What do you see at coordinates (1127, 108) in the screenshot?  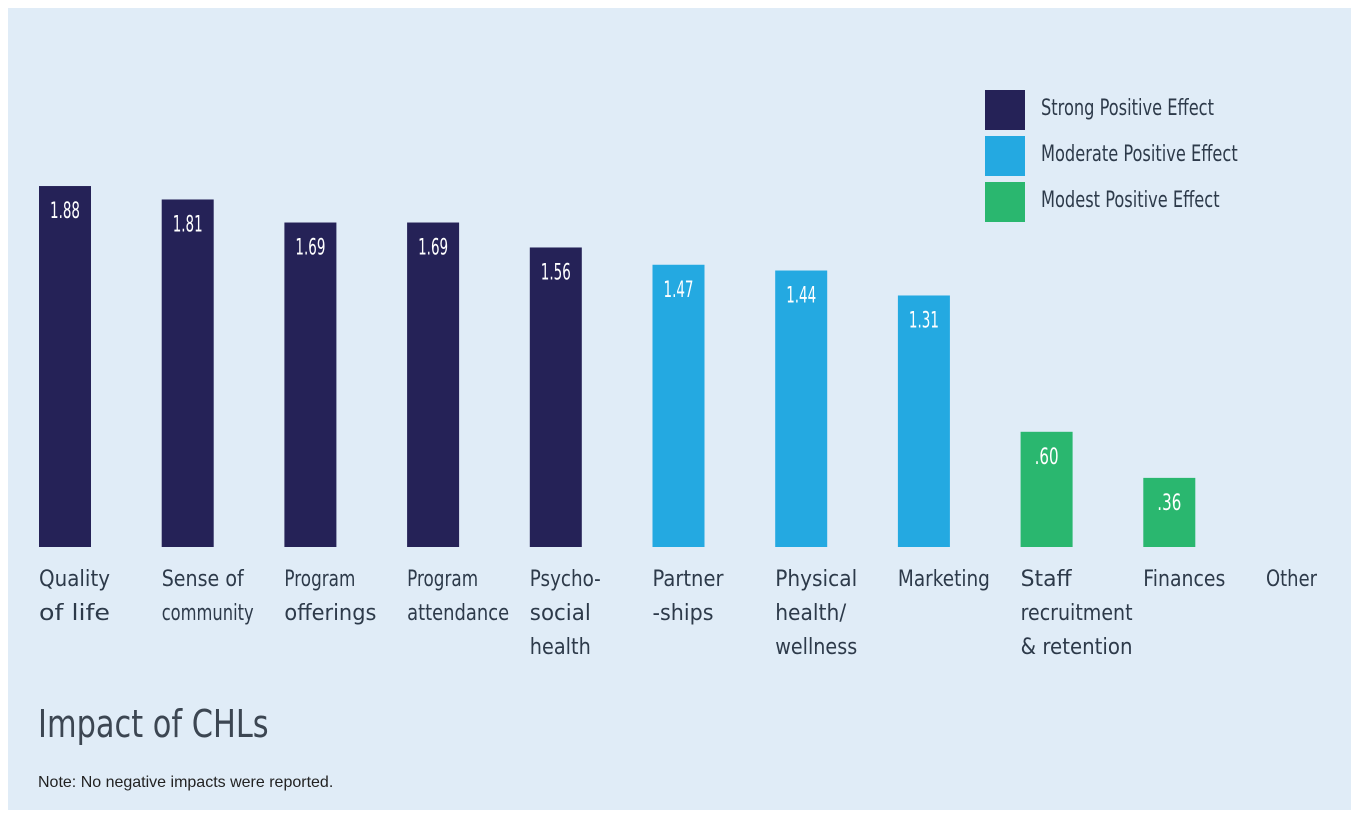 I see `legend-label-strong: Strong Positive Effect` at bounding box center [1127, 108].